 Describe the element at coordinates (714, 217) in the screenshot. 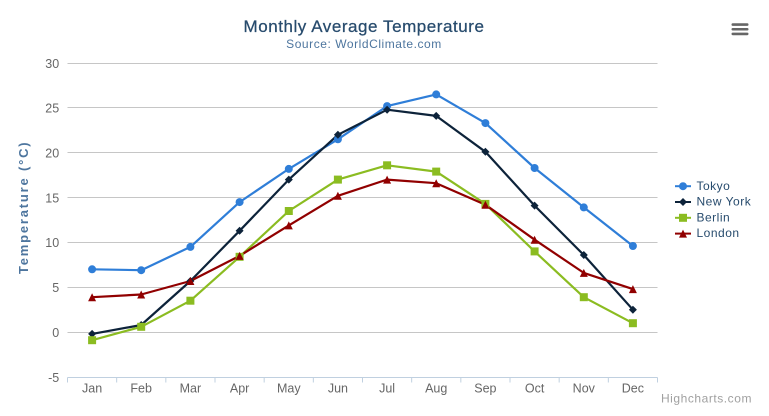

I see `svg-text: Berlin` at that location.